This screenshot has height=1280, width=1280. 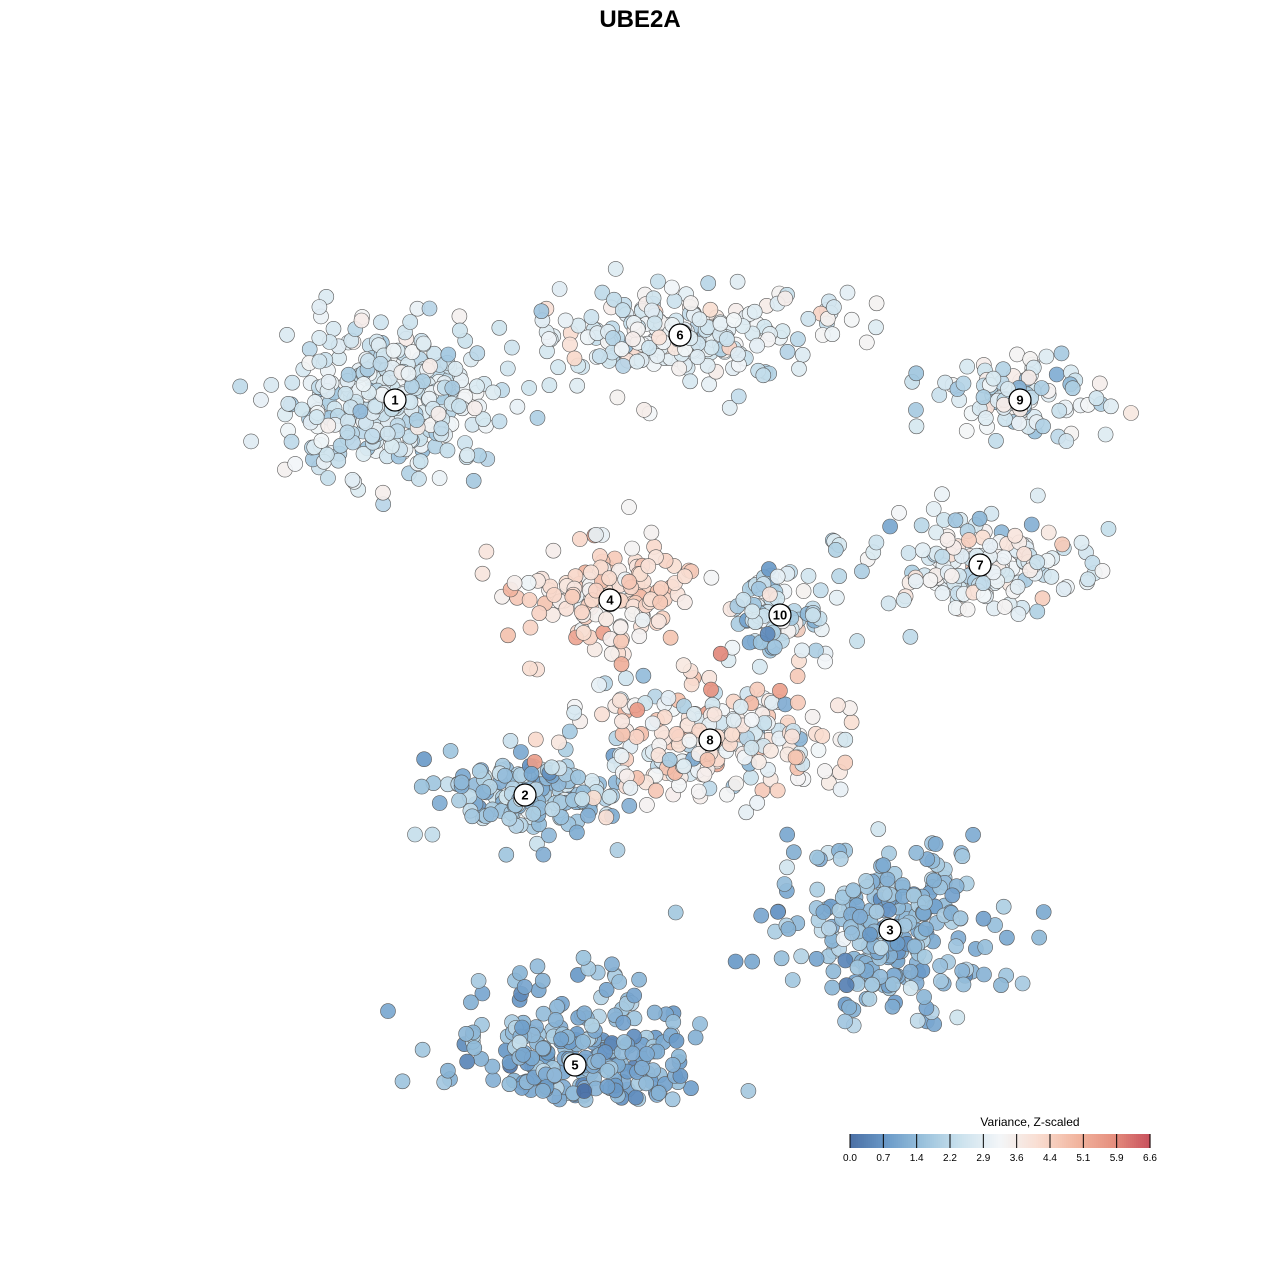 What do you see at coordinates (1083, 1158) in the screenshot?
I see `legend-tick-label: 5.1` at bounding box center [1083, 1158].